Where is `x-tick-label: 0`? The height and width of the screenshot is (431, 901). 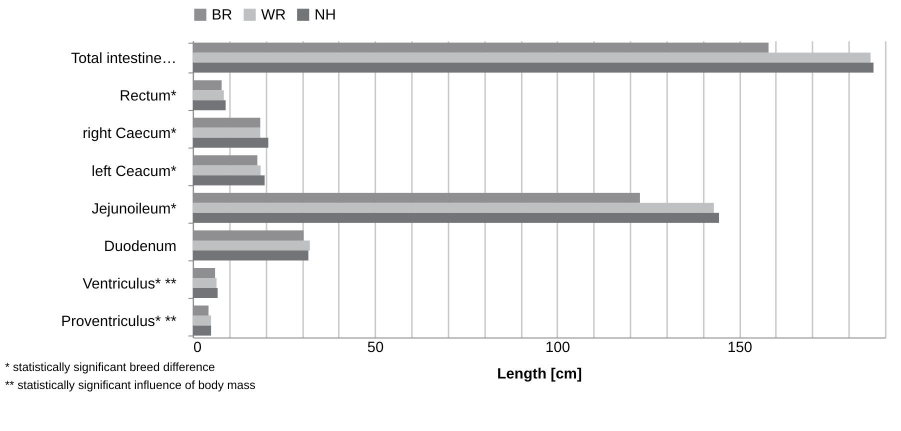 x-tick-label: 0 is located at coordinates (197, 348).